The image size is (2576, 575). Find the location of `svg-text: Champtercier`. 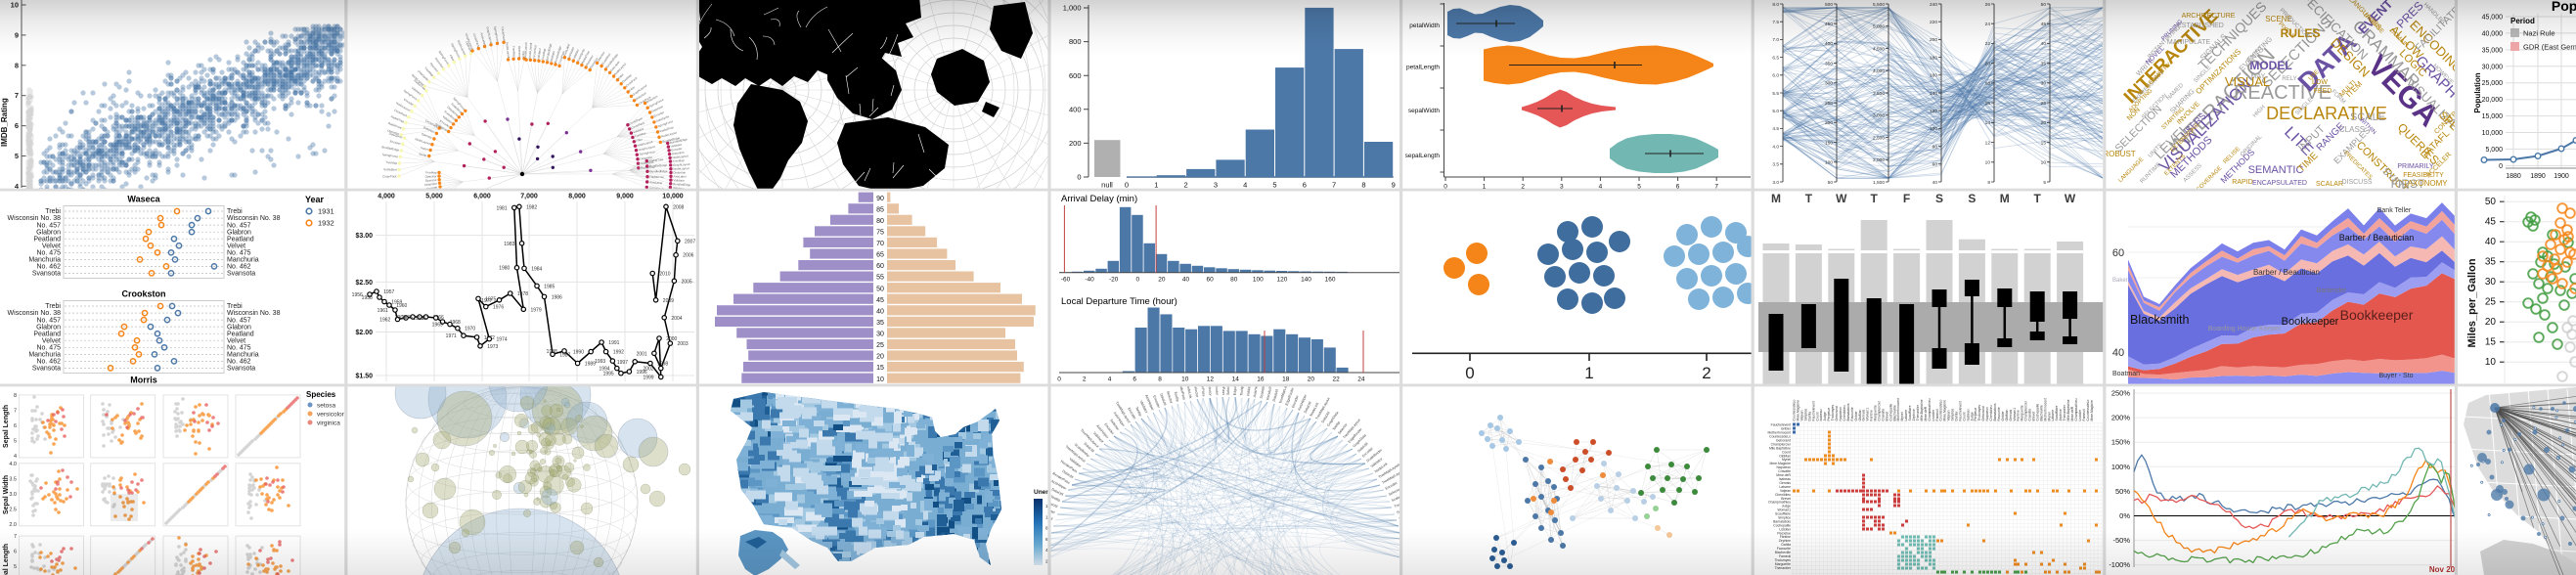

svg-text: Champtercier is located at coordinates (1880, 410).